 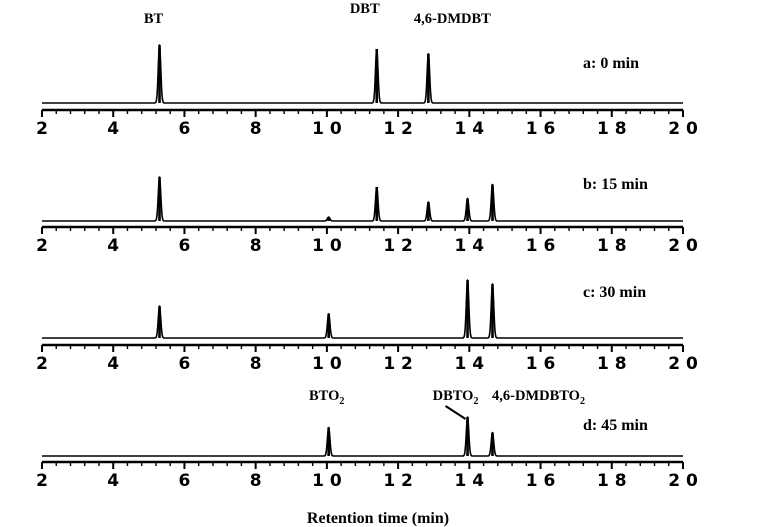 I want to click on peak-annotation: BTO2, so click(x=326, y=397).